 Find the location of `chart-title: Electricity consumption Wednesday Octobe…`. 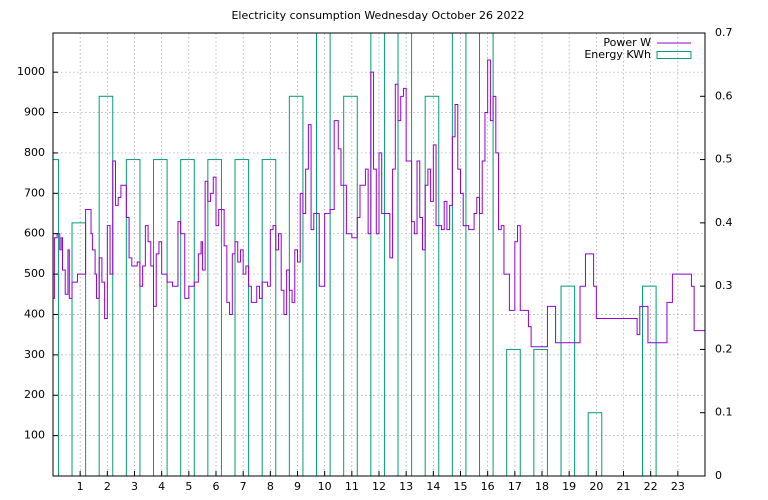

chart-title: Electricity consumption Wednesday Octobe… is located at coordinates (377, 15).